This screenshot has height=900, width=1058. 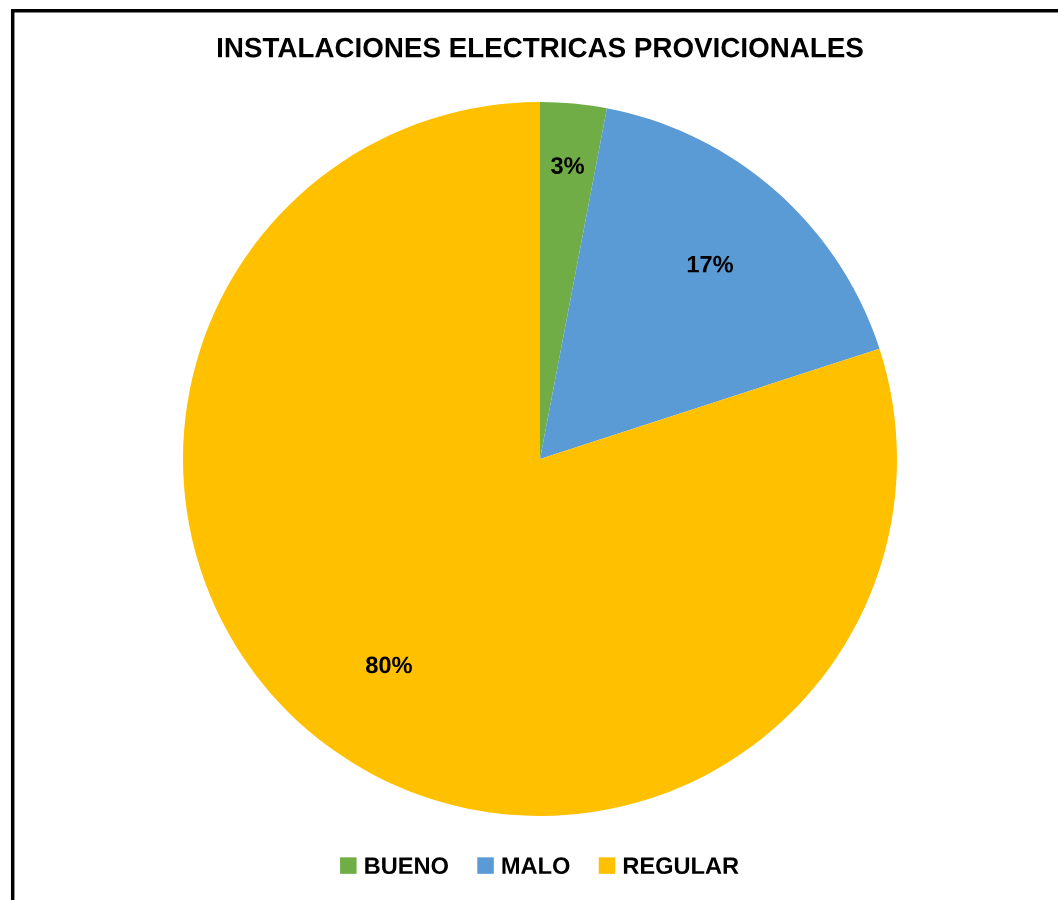 I want to click on legend-label: REGULAR, so click(x=681, y=866).